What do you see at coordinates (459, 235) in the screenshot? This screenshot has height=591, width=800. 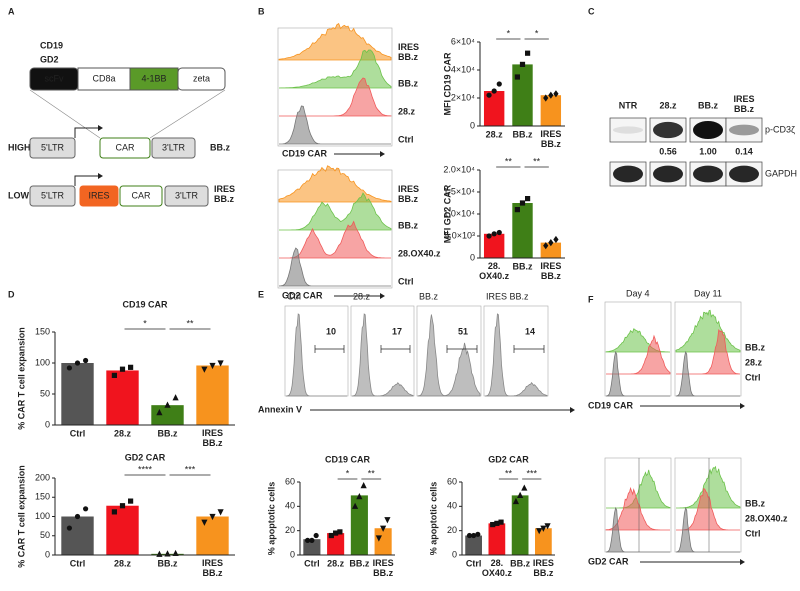 I see `y-tick-label: 5.0×10³` at bounding box center [459, 235].